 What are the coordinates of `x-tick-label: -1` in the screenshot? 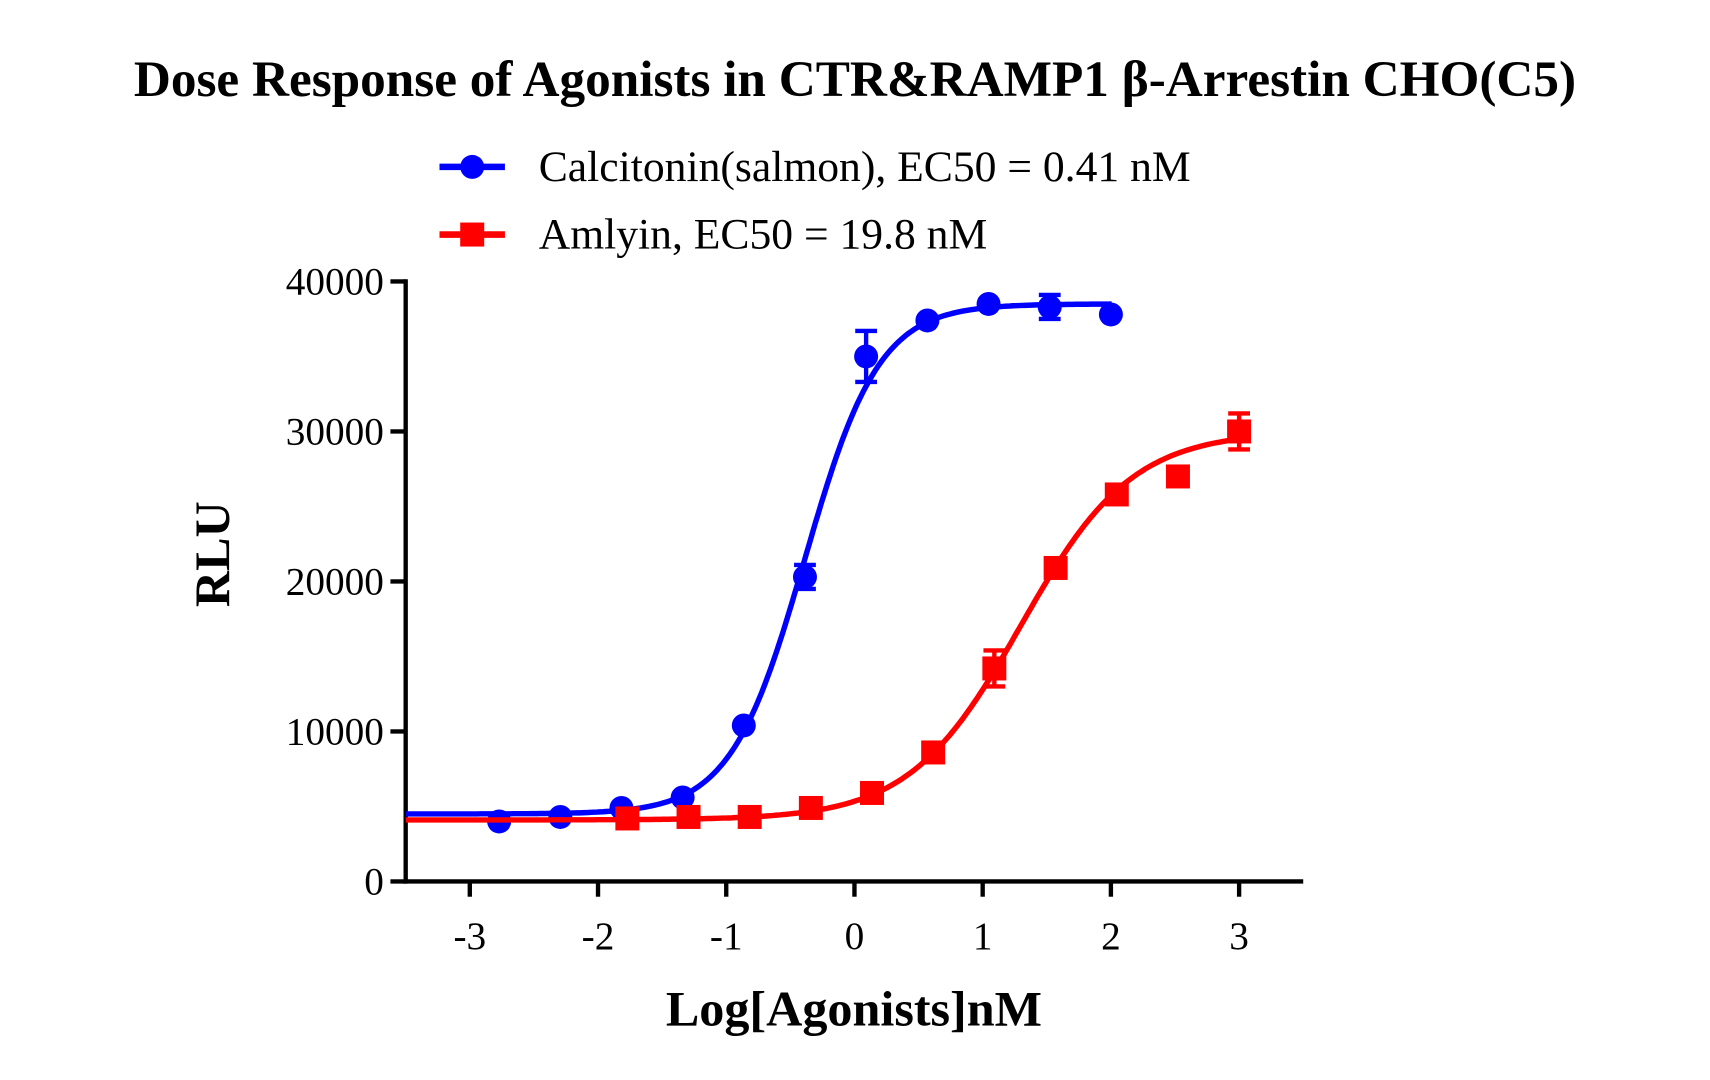 It's located at (726, 936).